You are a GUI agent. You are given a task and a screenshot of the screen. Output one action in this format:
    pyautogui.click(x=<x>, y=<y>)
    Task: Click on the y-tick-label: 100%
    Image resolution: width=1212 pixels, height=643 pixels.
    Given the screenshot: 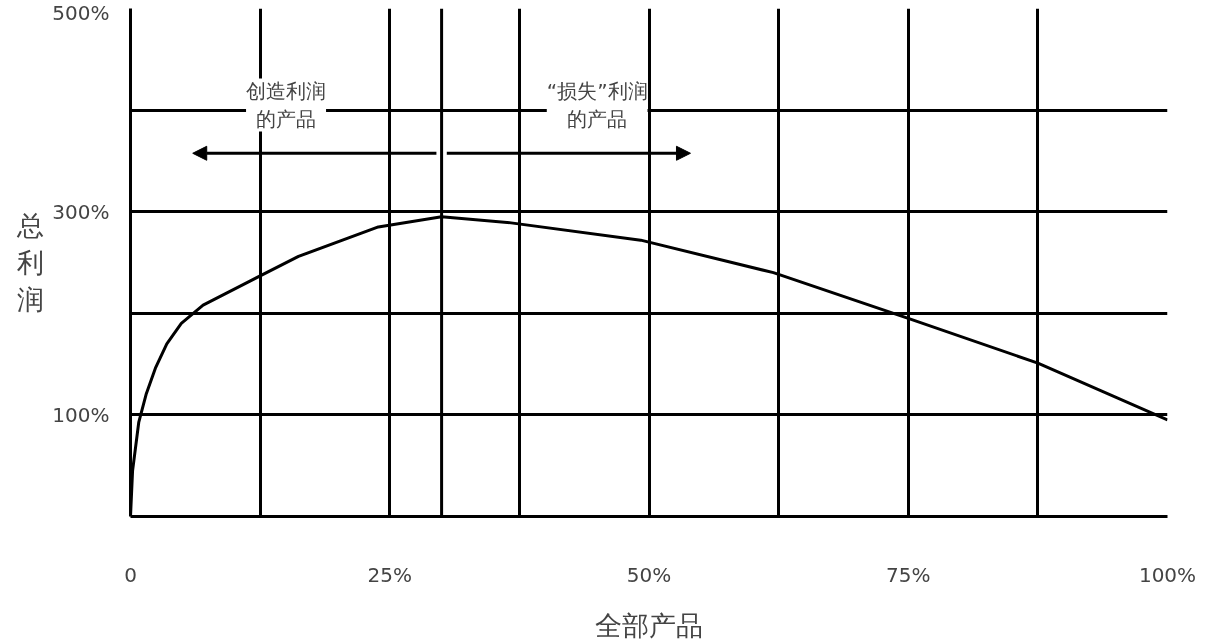 What is the action you would take?
    pyautogui.click(x=81, y=414)
    